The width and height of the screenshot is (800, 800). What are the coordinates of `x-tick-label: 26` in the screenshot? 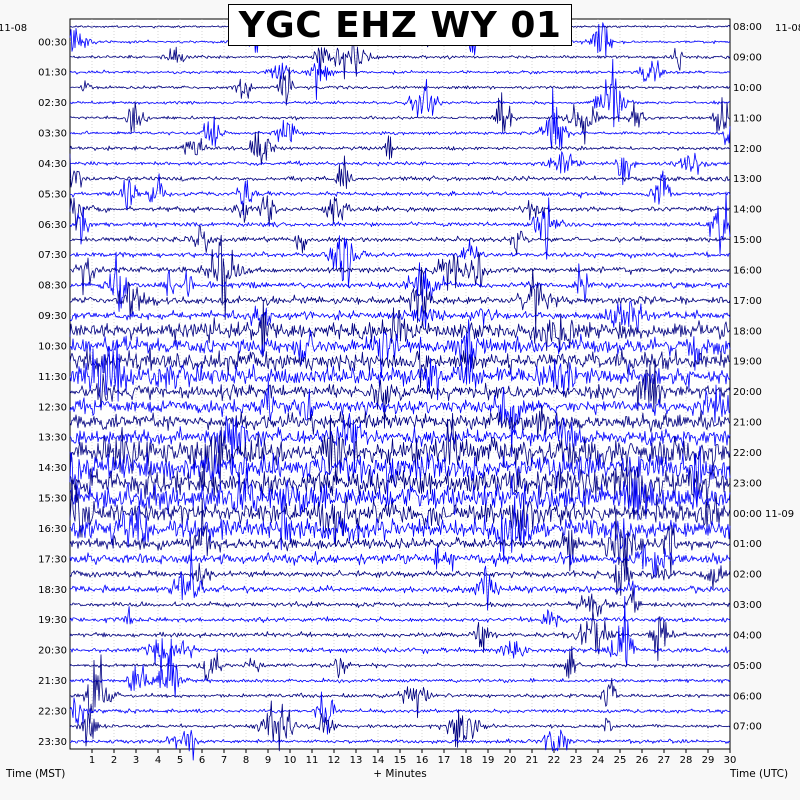 It's located at (642, 760).